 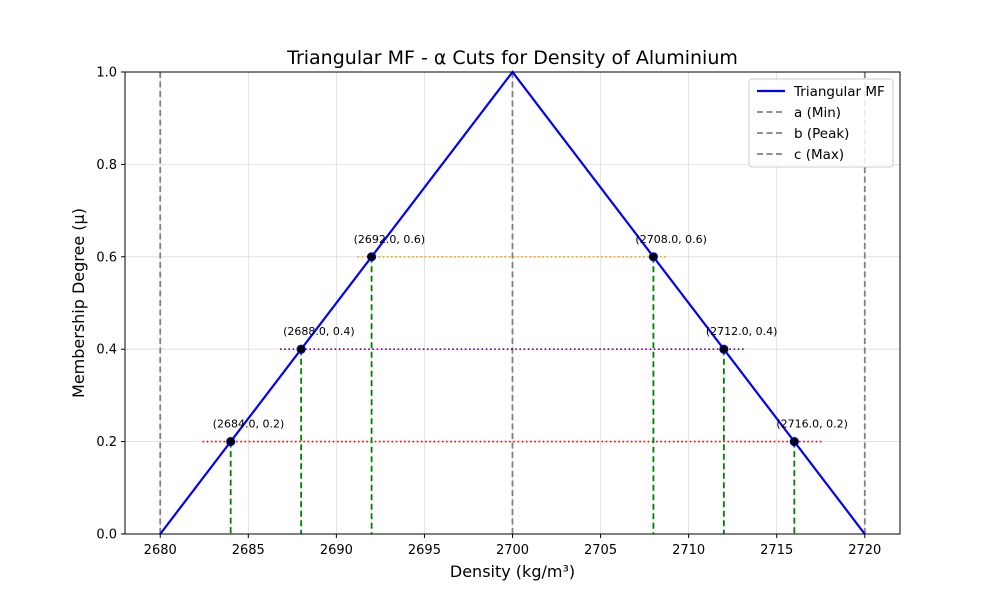 What do you see at coordinates (688, 550) in the screenshot?
I see `x-tick-label: 2710` at bounding box center [688, 550].